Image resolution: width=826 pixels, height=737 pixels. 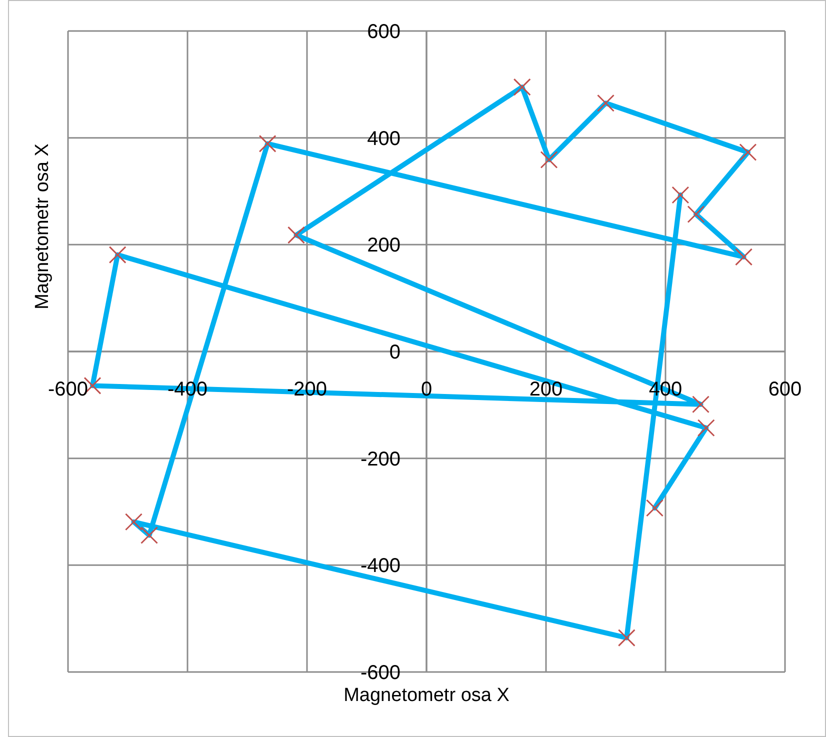 I want to click on y-axis-title: Magnetometr osa X, so click(x=42, y=226).